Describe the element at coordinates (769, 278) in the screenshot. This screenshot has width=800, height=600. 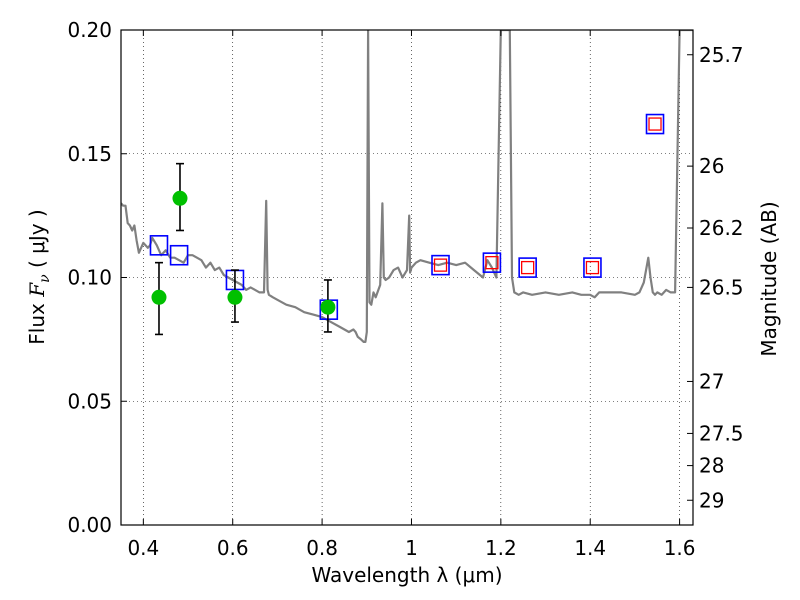
I see `y2-axis-label: Magnitude (AB)` at that location.